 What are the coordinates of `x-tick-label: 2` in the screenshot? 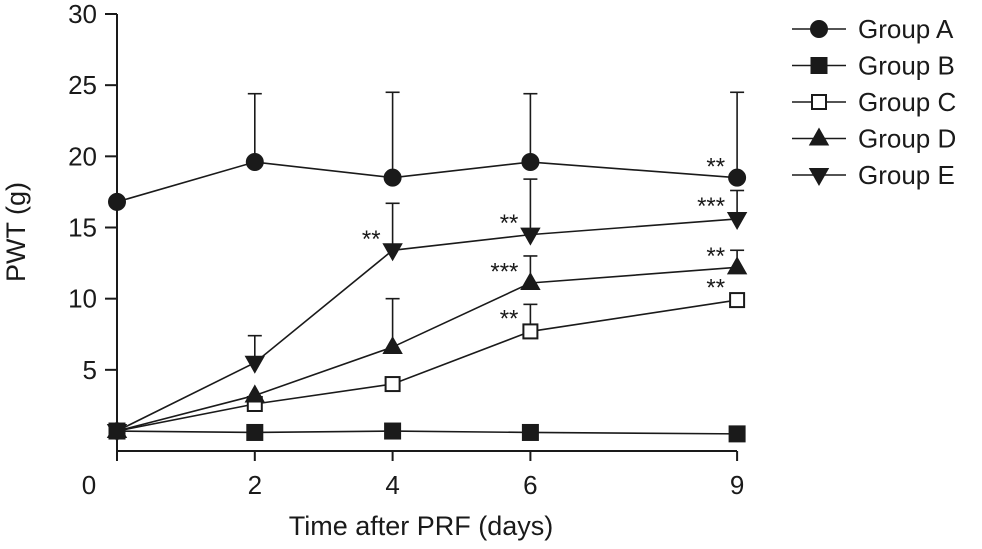 It's located at (255, 485).